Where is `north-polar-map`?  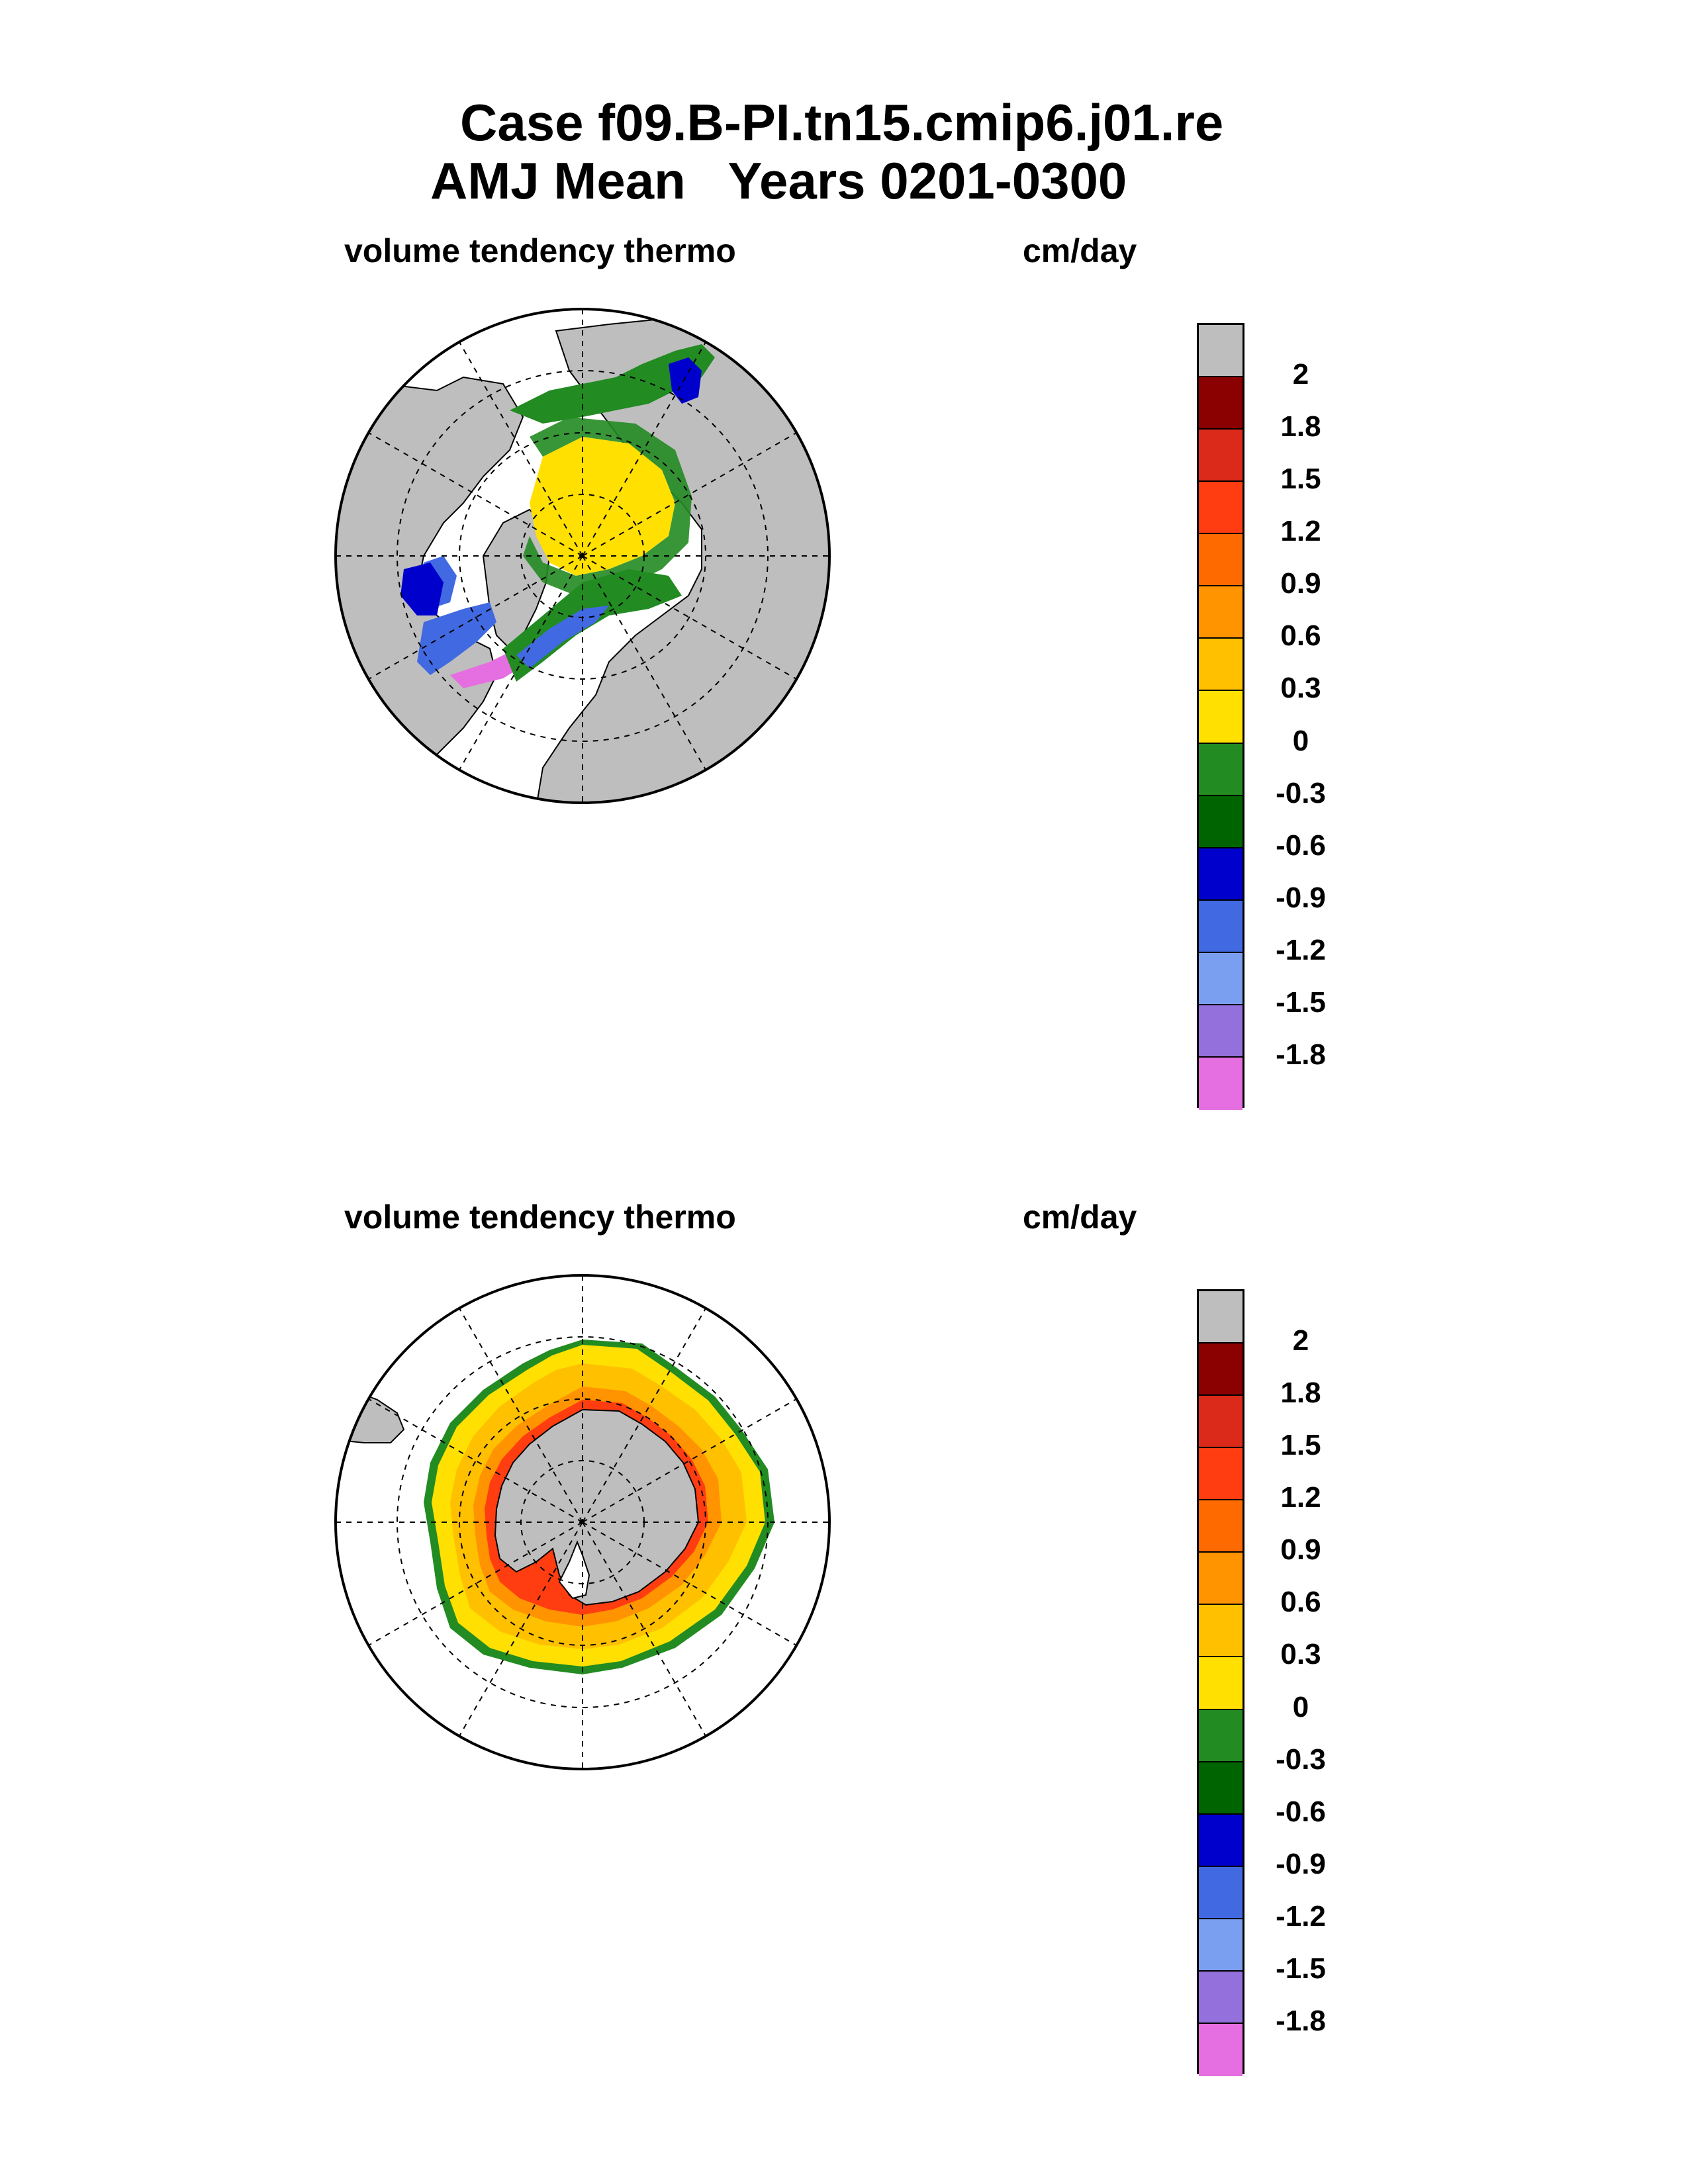
north-polar-map is located at coordinates (582, 556).